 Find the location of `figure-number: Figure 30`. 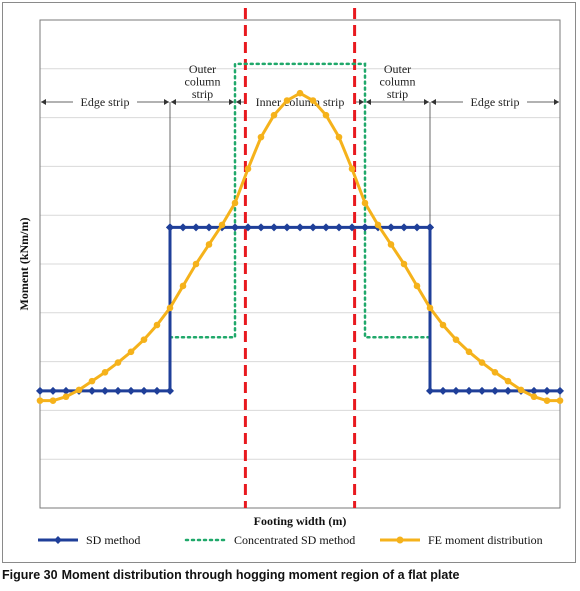

figure-number: Figure 30 is located at coordinates (30, 575).